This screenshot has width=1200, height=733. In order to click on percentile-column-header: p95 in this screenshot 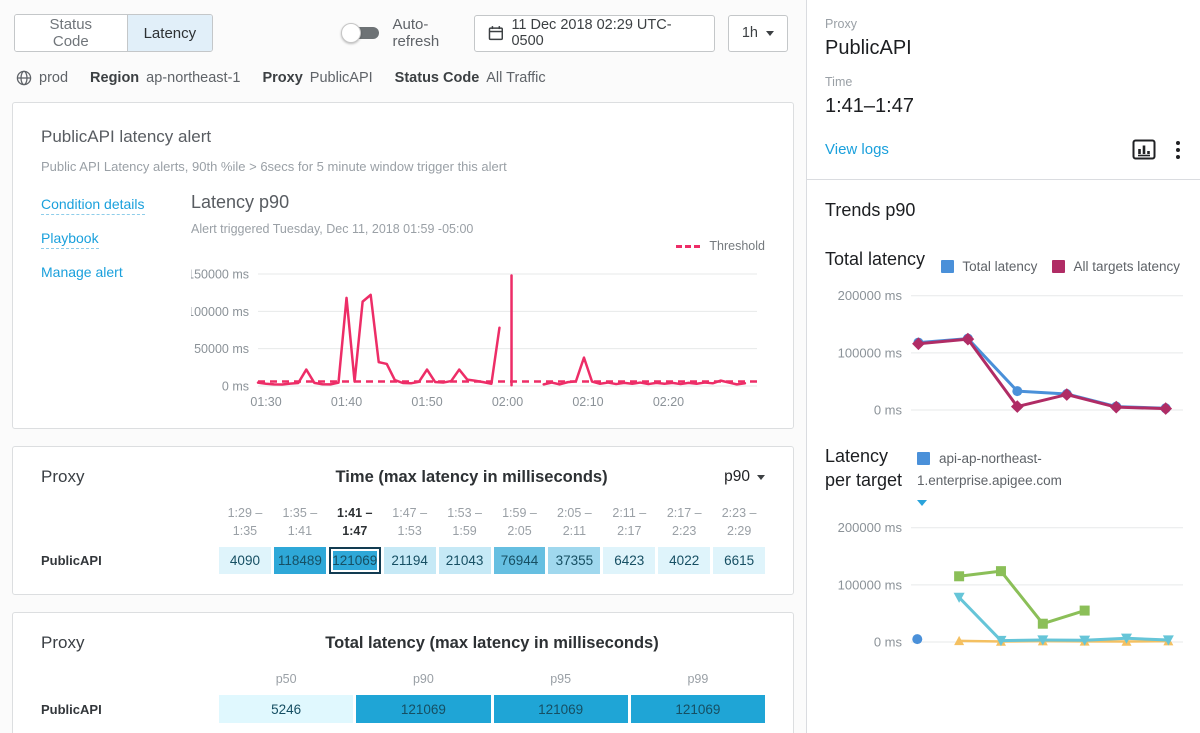, I will do `click(561, 679)`.